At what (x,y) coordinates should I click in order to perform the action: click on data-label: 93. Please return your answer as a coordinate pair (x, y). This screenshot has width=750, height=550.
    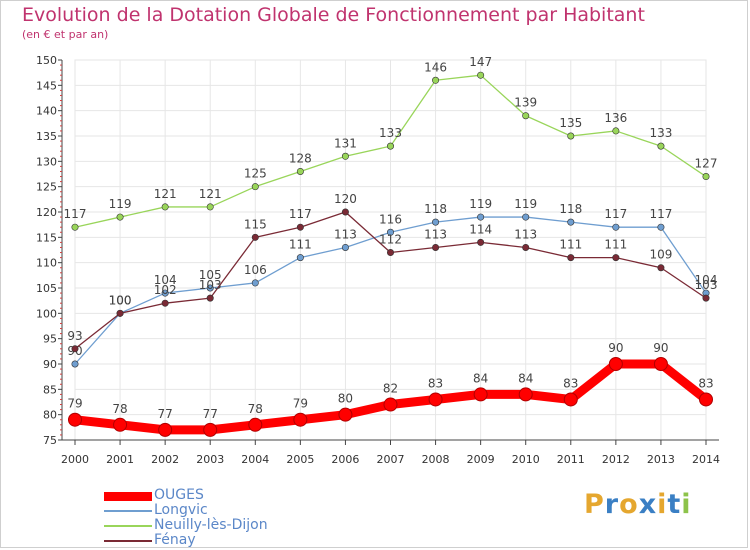
    Looking at the image, I should click on (74, 336).